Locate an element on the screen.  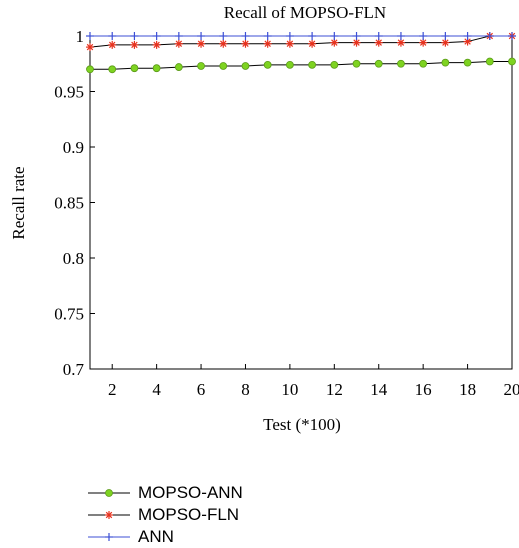
x-tick-label: 2 is located at coordinates (112, 389).